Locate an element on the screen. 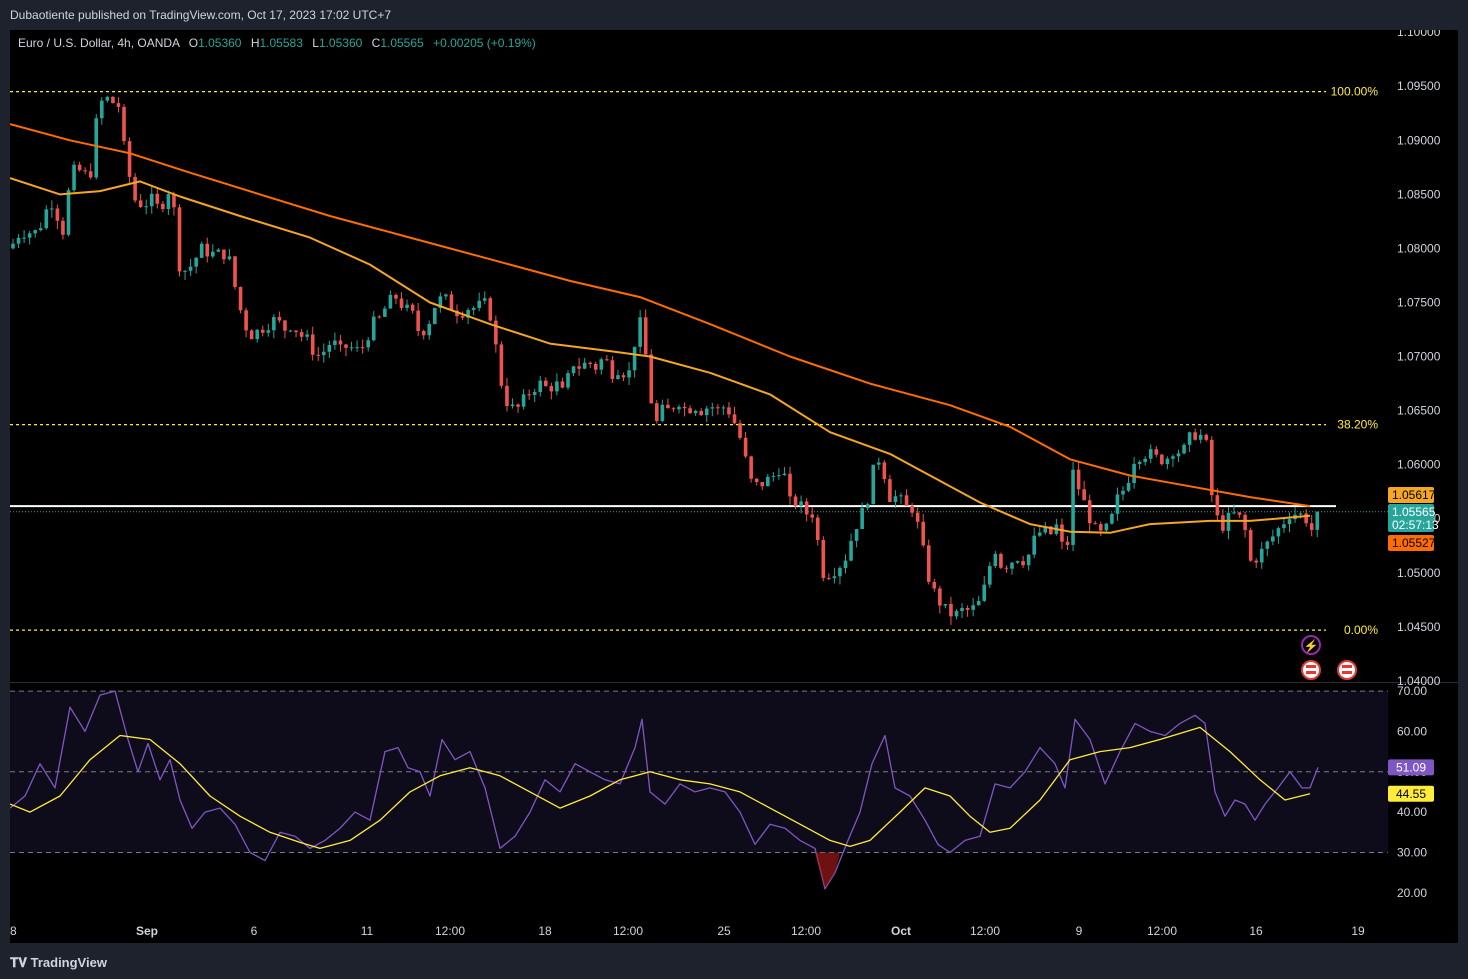 The height and width of the screenshot is (979, 1468). logo-mark-icon: 𝐓𝐕 is located at coordinates (20, 962).